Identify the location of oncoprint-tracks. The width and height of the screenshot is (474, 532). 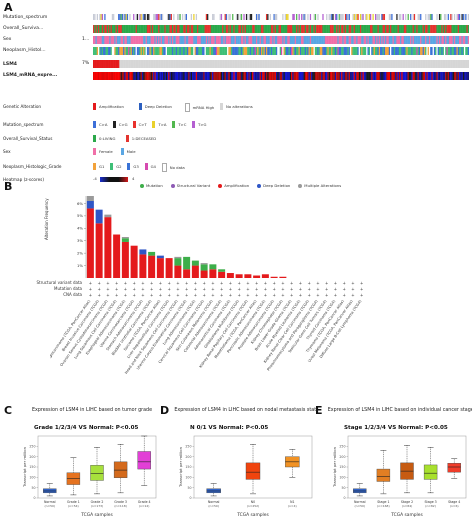
(281, 47).